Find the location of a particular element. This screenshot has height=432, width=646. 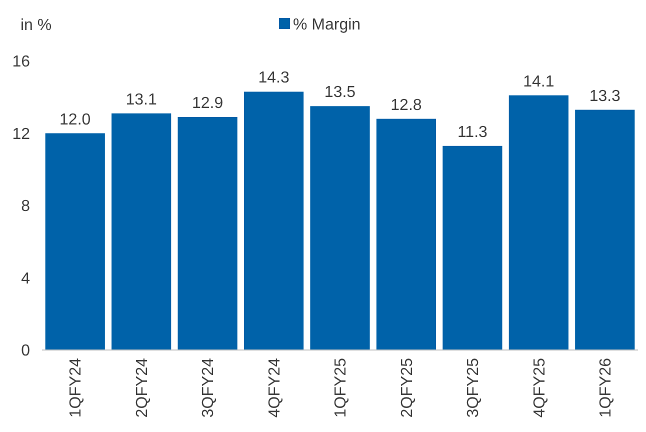

y-axis-title: in % is located at coordinates (36, 25).